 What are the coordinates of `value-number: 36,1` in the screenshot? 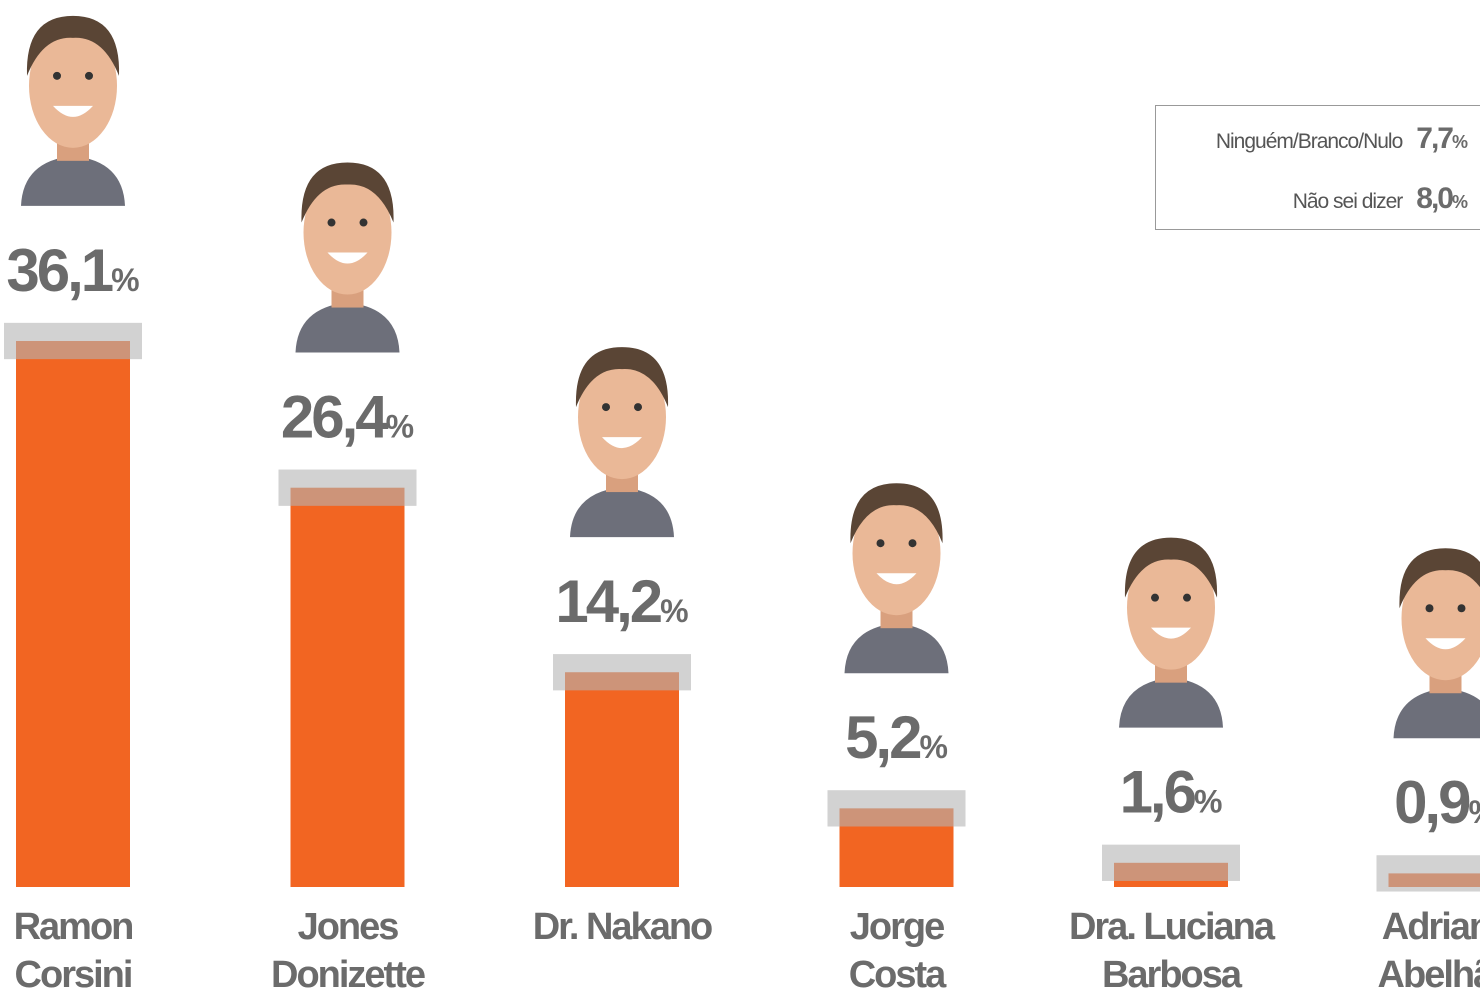 It's located at (59, 270).